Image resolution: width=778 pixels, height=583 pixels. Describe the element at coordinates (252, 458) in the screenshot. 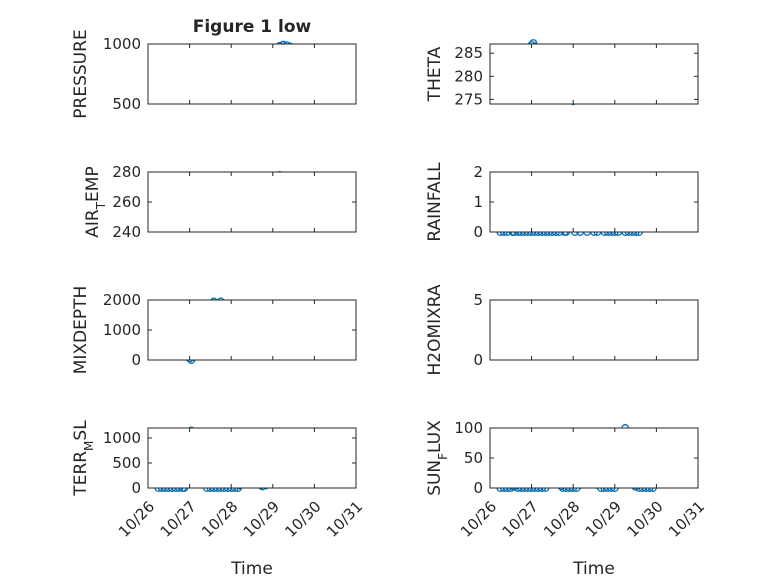

I see `axes-box-terr_msl` at that location.